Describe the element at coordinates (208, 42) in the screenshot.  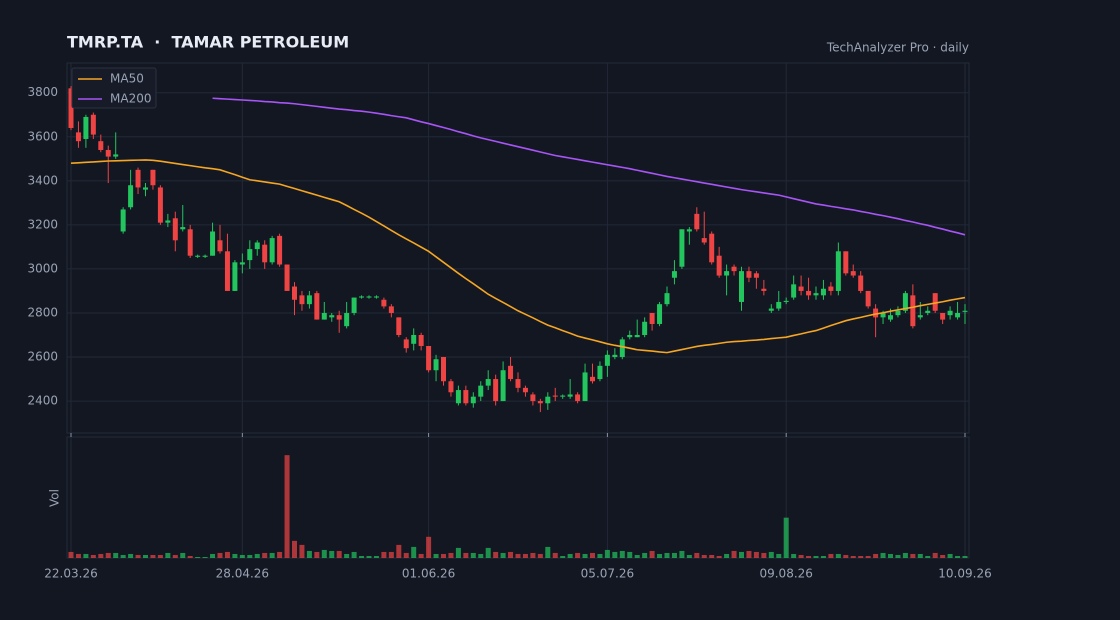
I see `chart-title: TMRP.TA · TAMAR PETROLEUM` at that location.